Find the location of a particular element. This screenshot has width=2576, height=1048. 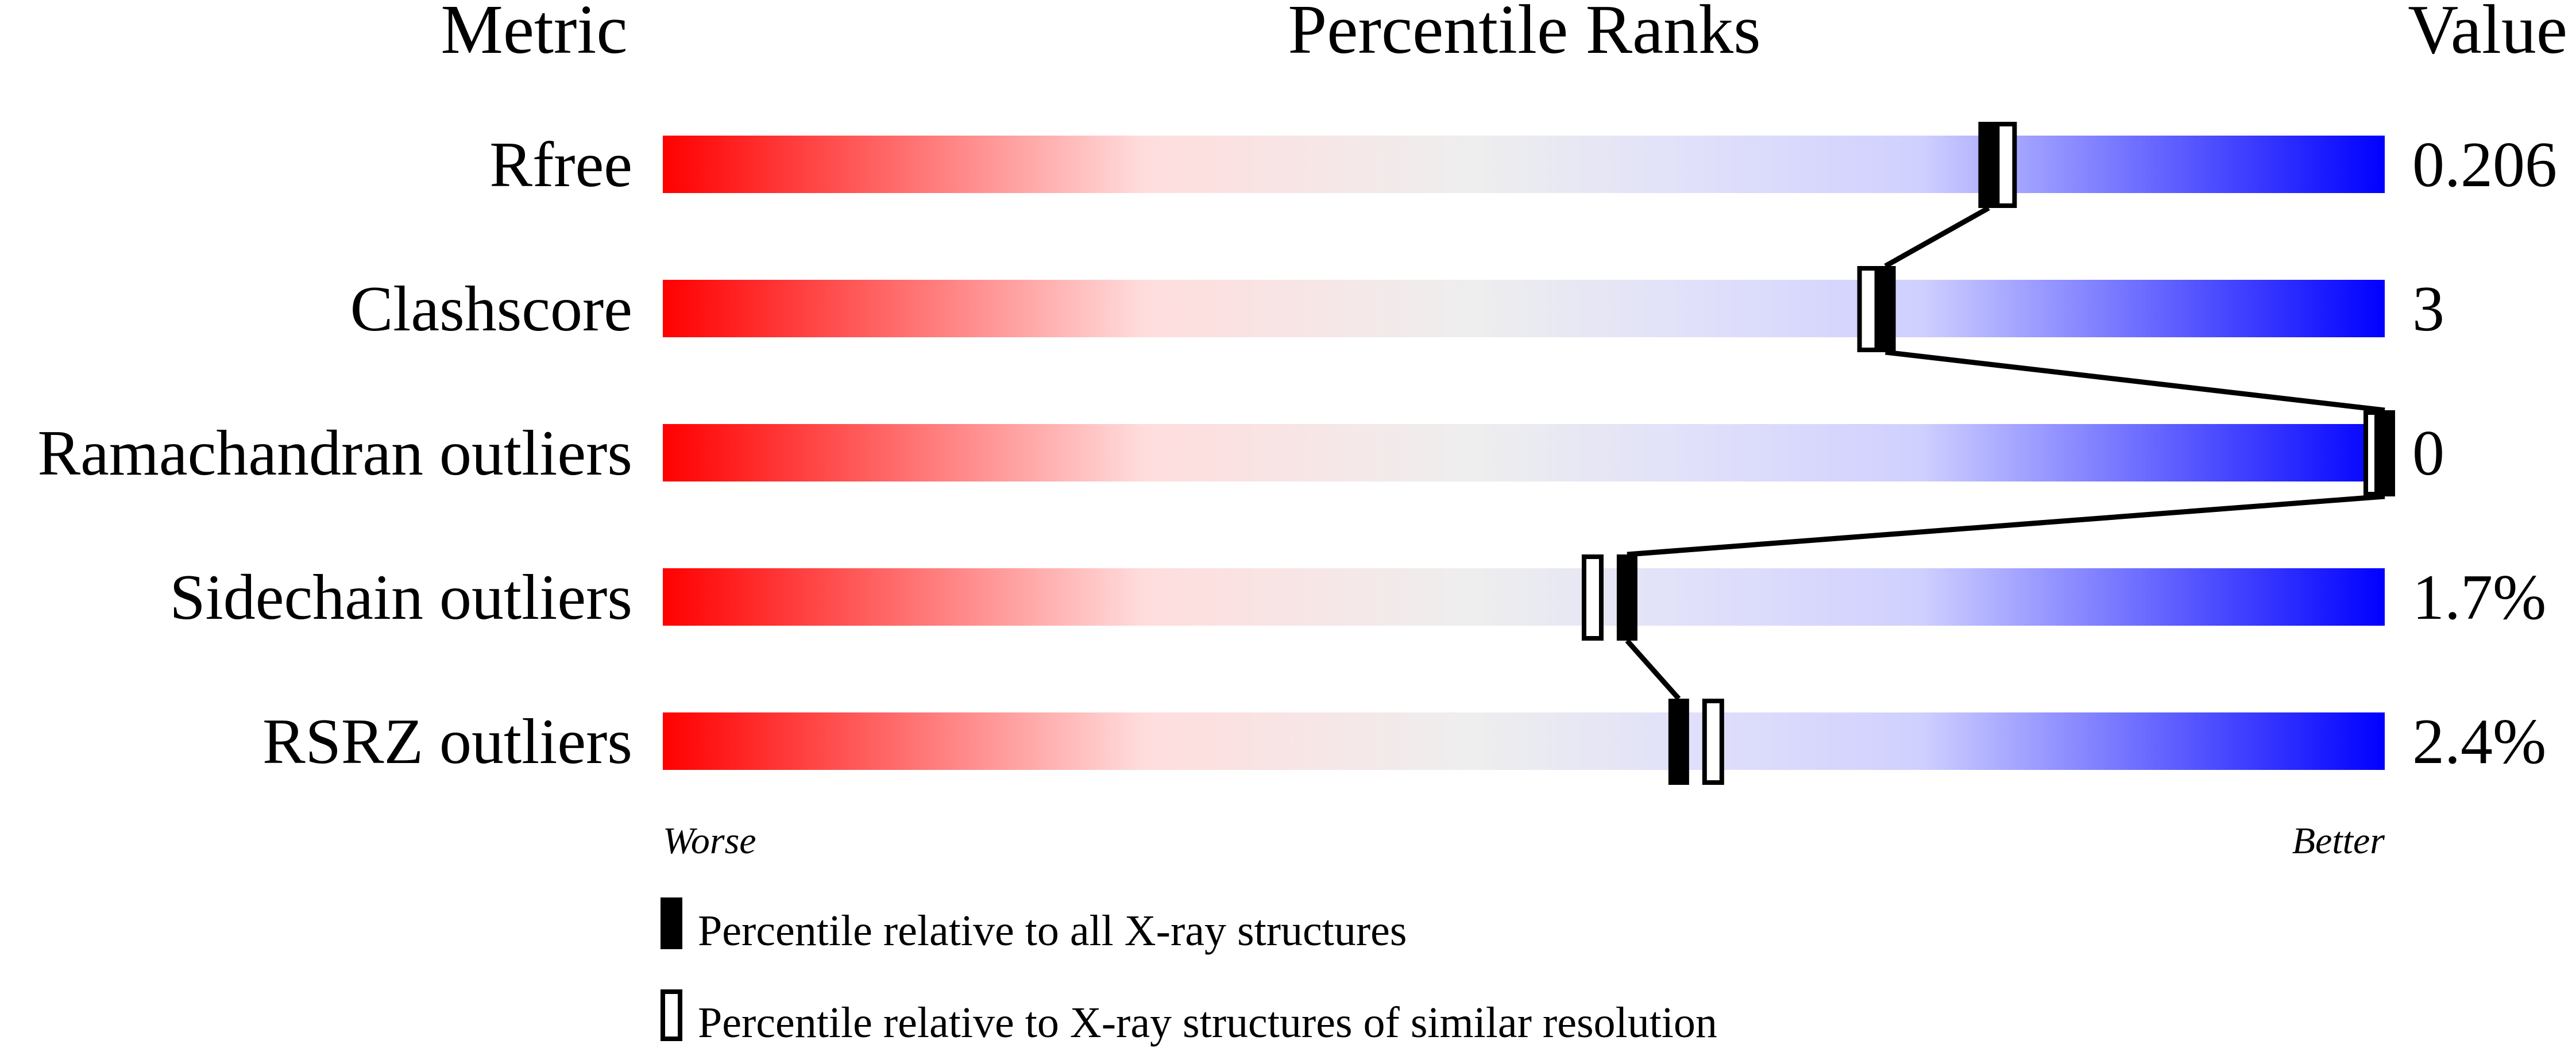

header-metric: Metric is located at coordinates (534, 34).